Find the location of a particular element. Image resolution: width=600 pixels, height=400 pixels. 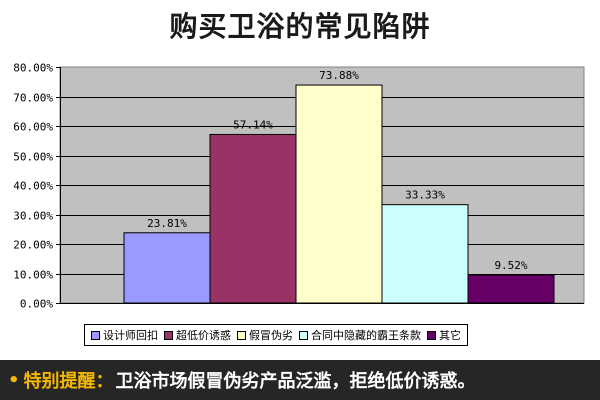

banner-label: 特别提醒 is located at coordinates (59, 381).